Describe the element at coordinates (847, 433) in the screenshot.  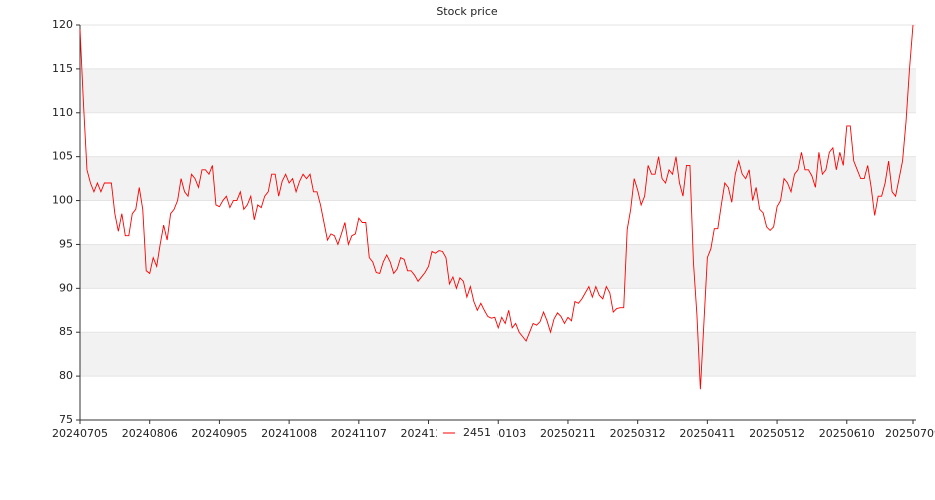
I see `x-tick-label: 20250610` at that location.